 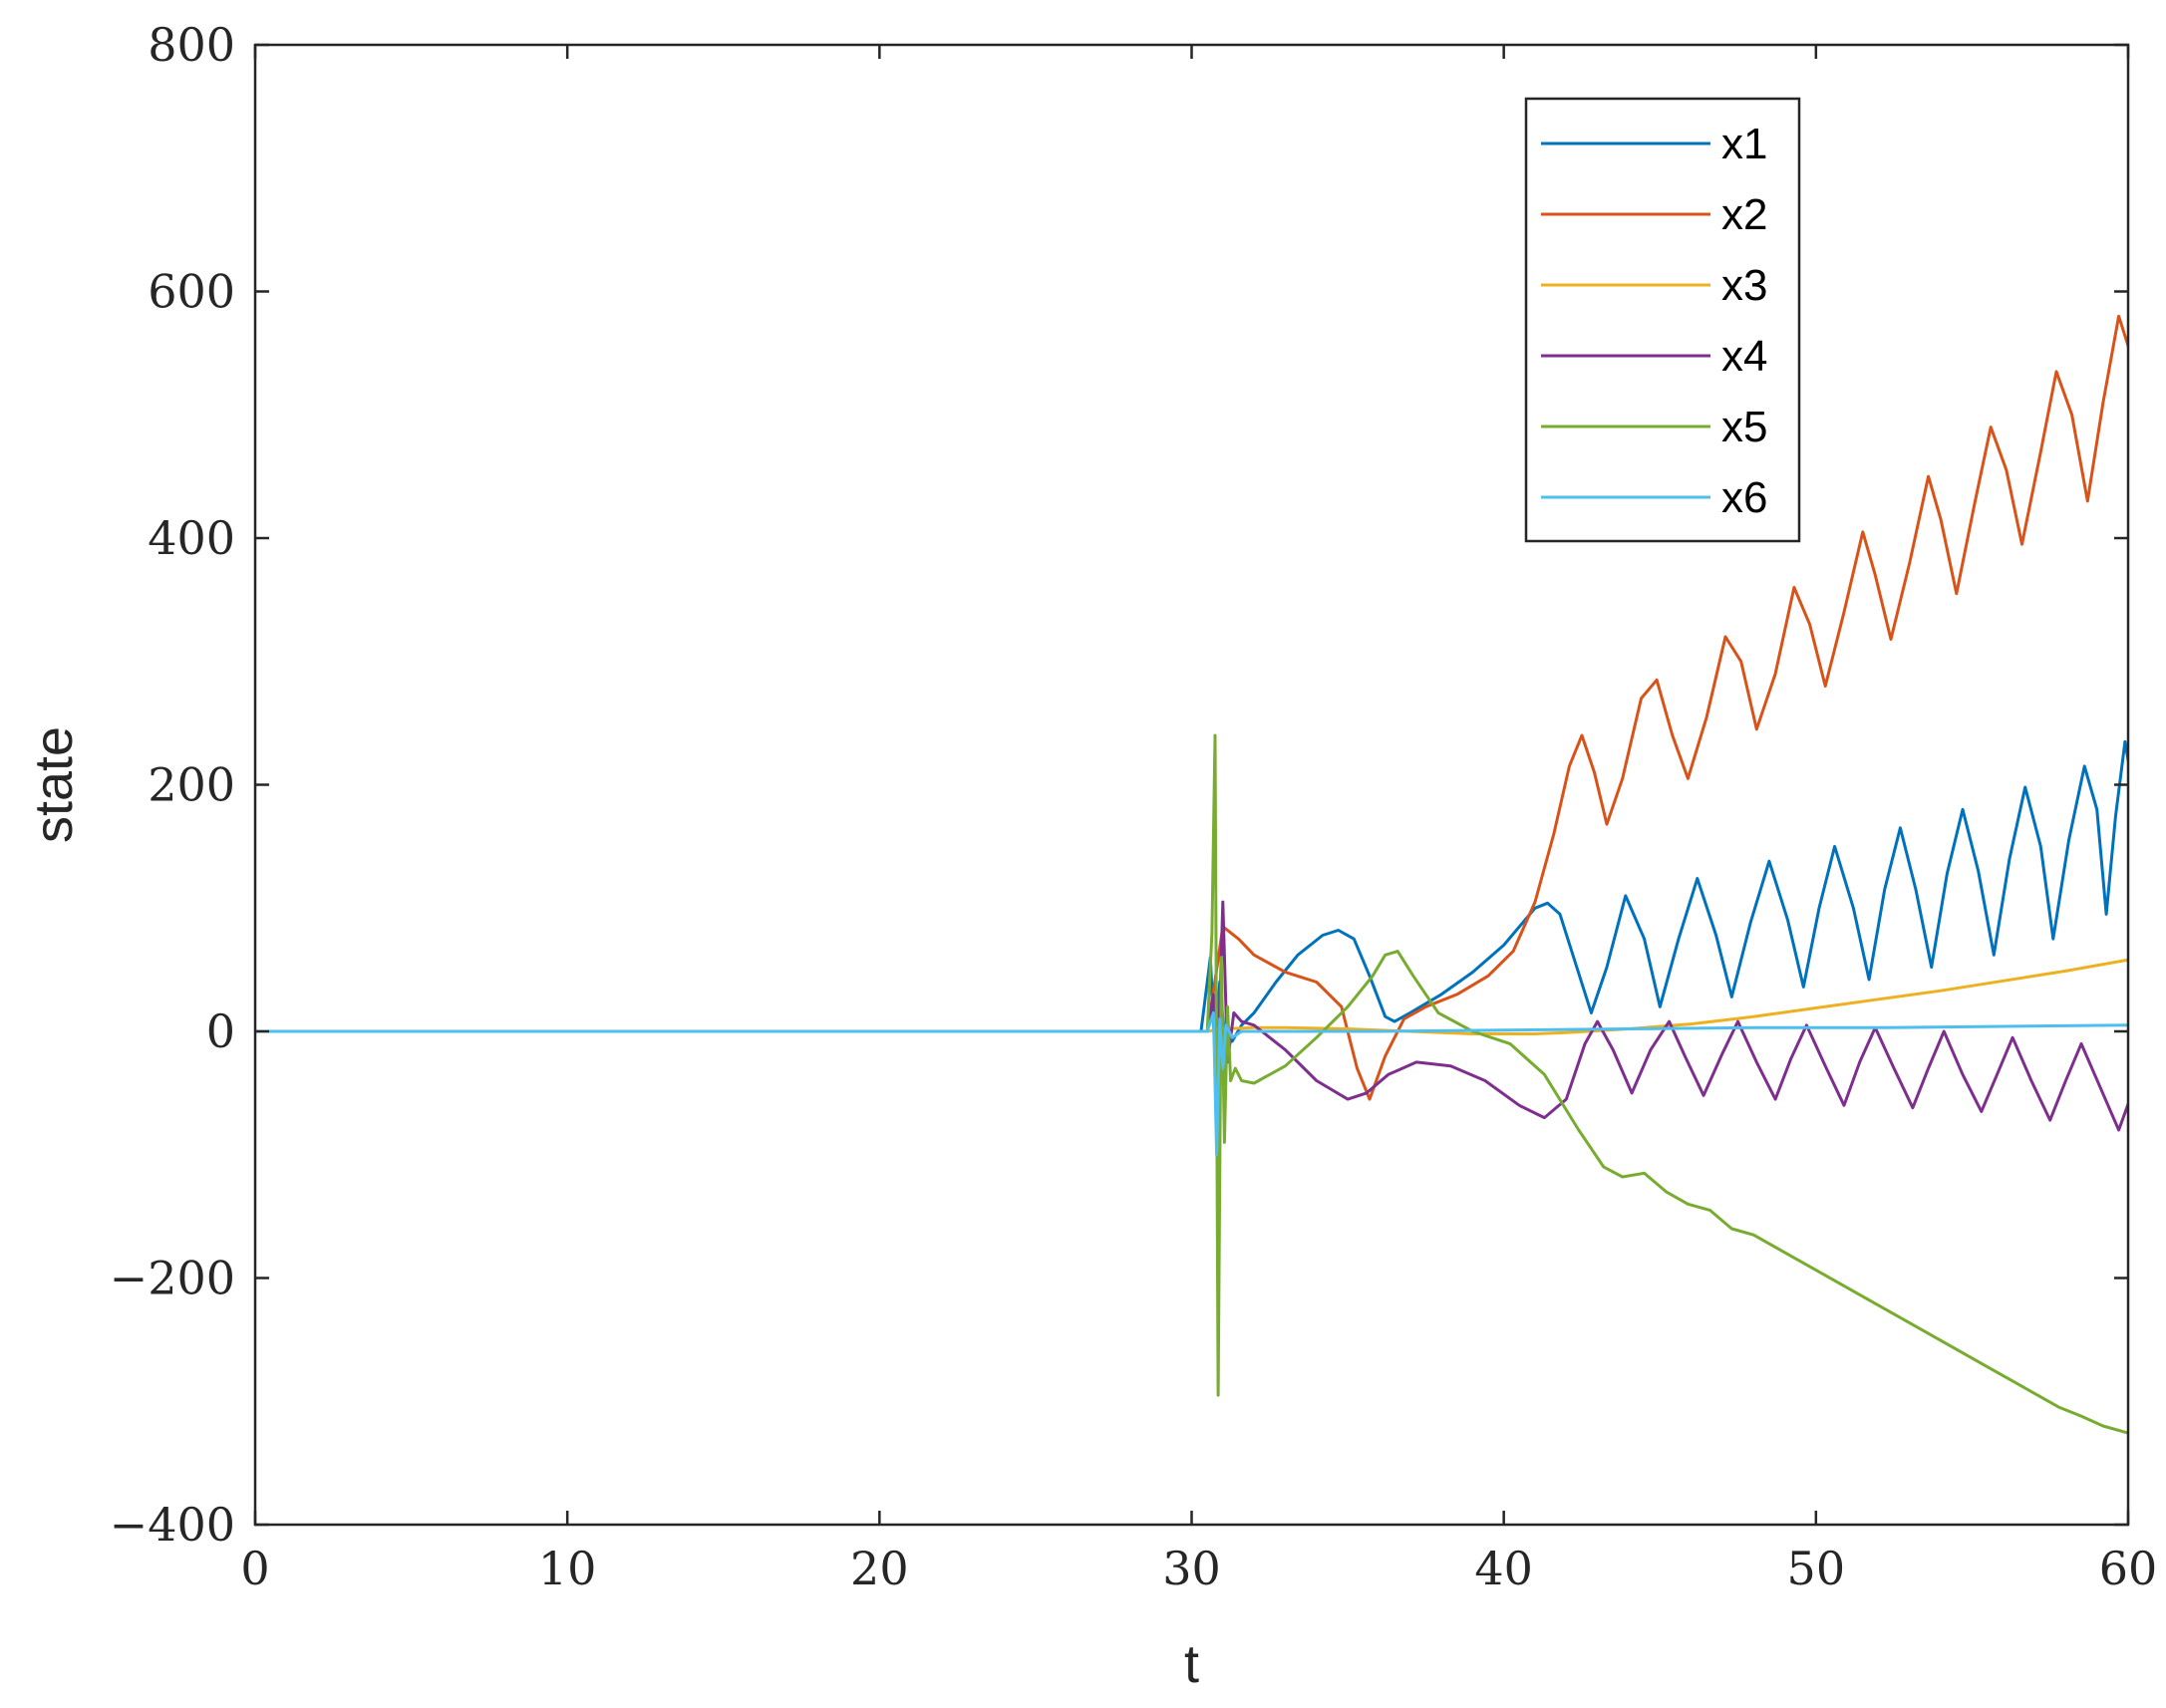 What do you see at coordinates (1503, 1568) in the screenshot?
I see `x-tick-label: 40` at bounding box center [1503, 1568].